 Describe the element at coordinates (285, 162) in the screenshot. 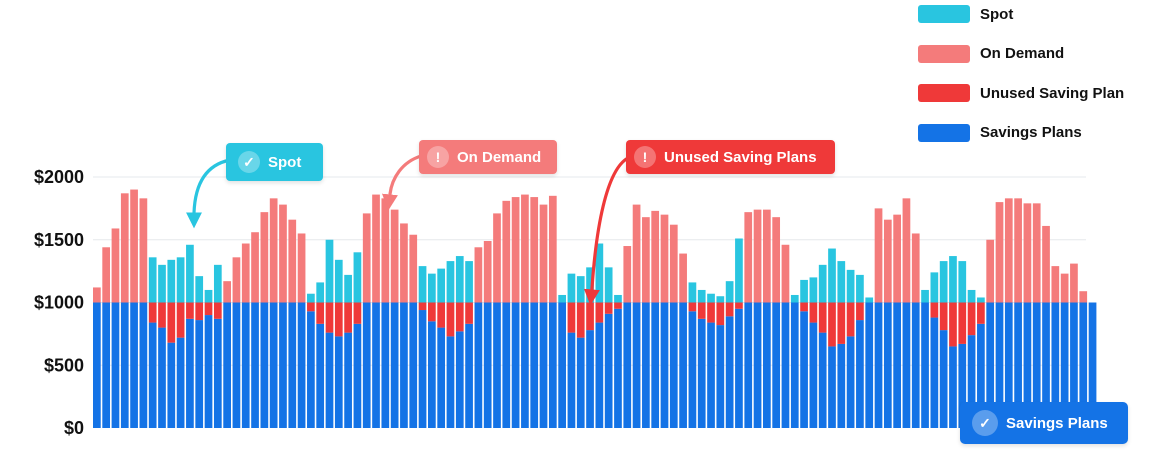

I see `callout-spot-label: Spot` at that location.